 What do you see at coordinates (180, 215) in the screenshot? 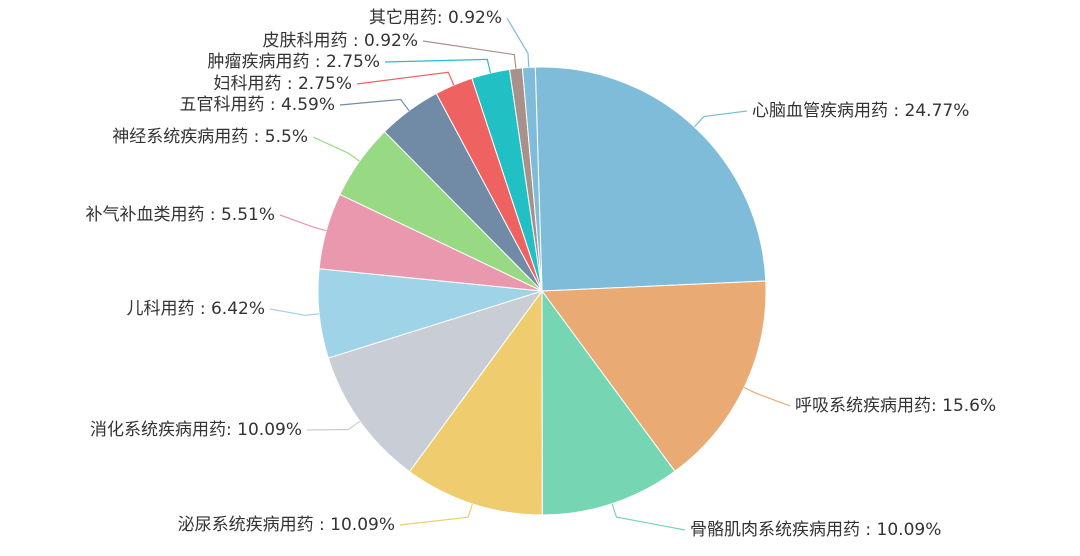
I see `data-label: 补气补血类用药 : 5.51%` at bounding box center [180, 215].